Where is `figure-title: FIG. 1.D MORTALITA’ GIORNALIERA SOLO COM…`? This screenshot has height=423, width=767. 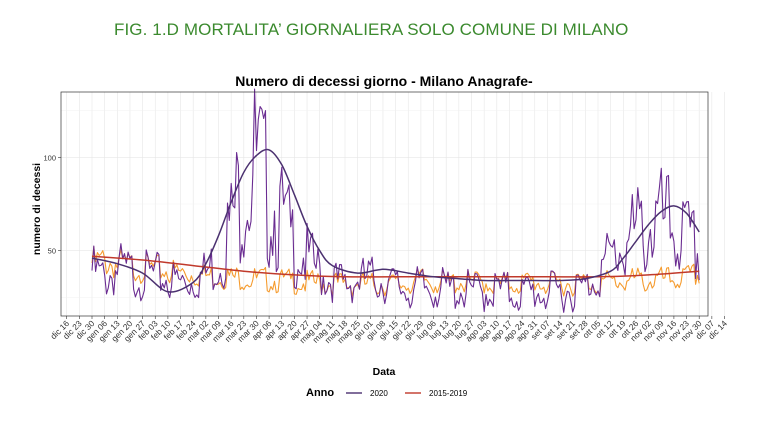
figure-title: FIG. 1.D MORTALITA’ GIORNALIERA SOLO COM… is located at coordinates (371, 29).